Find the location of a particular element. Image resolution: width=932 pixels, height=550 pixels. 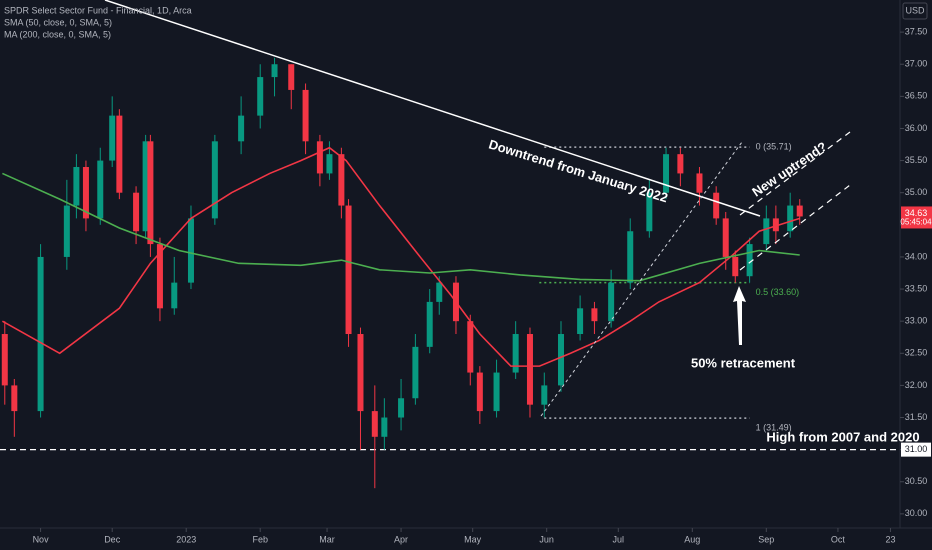

x-tick-label: Apr is located at coordinates (401, 539).